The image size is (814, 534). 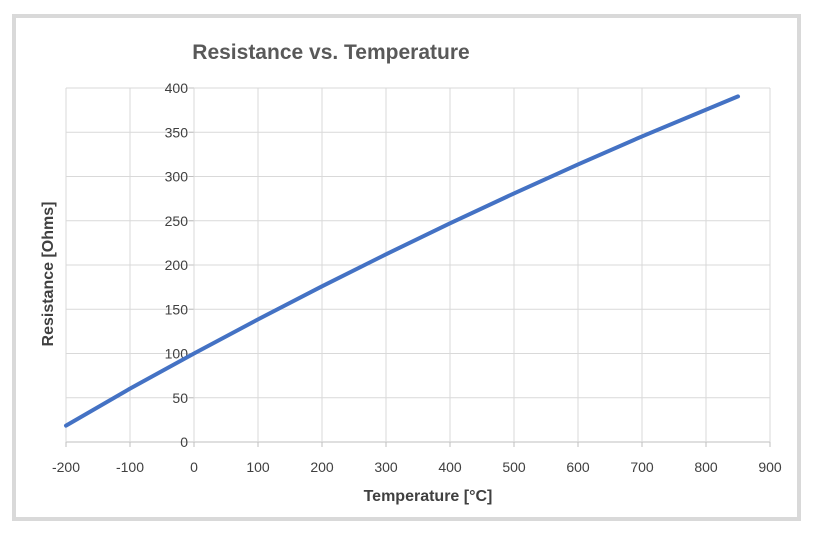 I want to click on x-tick-label: 600, so click(x=578, y=467).